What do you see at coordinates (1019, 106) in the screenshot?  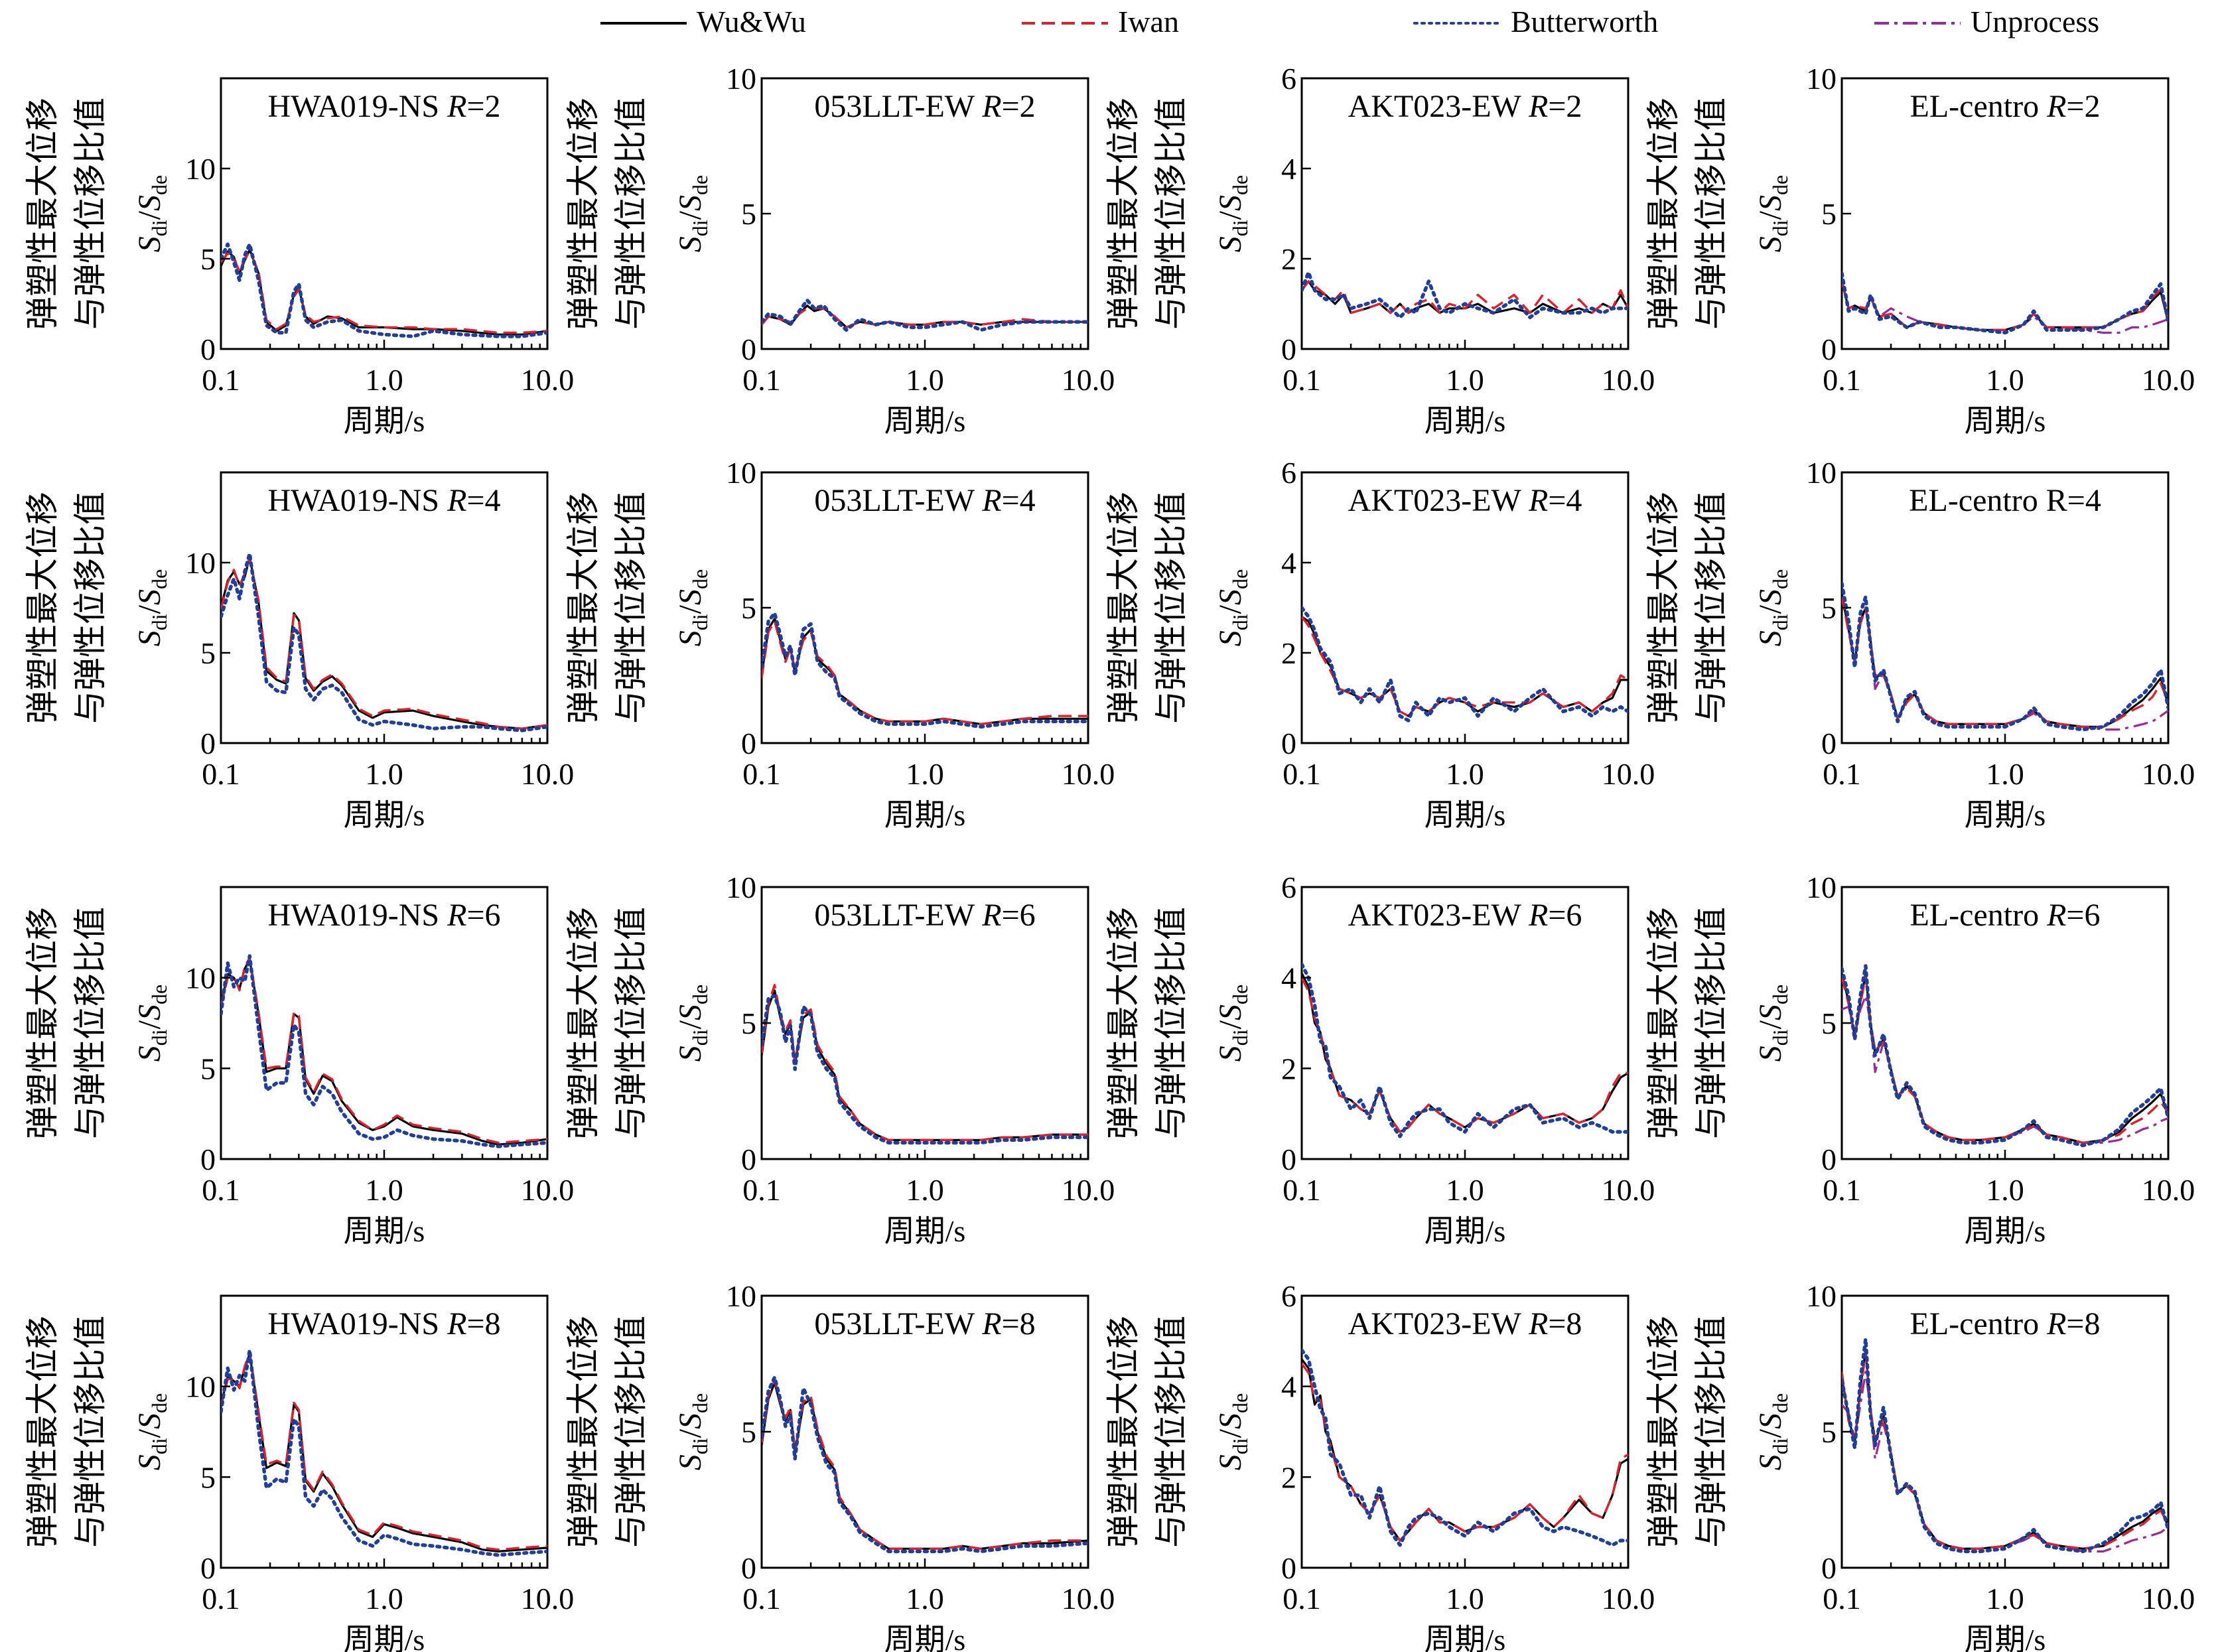 I see `panel-title-value: =2` at bounding box center [1019, 106].